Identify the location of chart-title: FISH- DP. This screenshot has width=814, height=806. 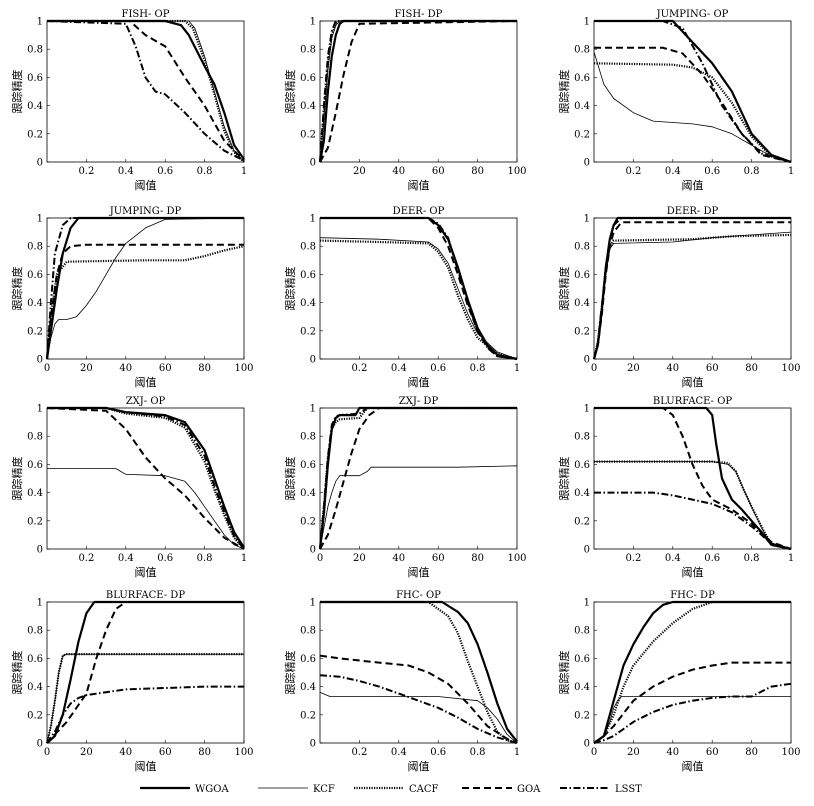
(419, 14).